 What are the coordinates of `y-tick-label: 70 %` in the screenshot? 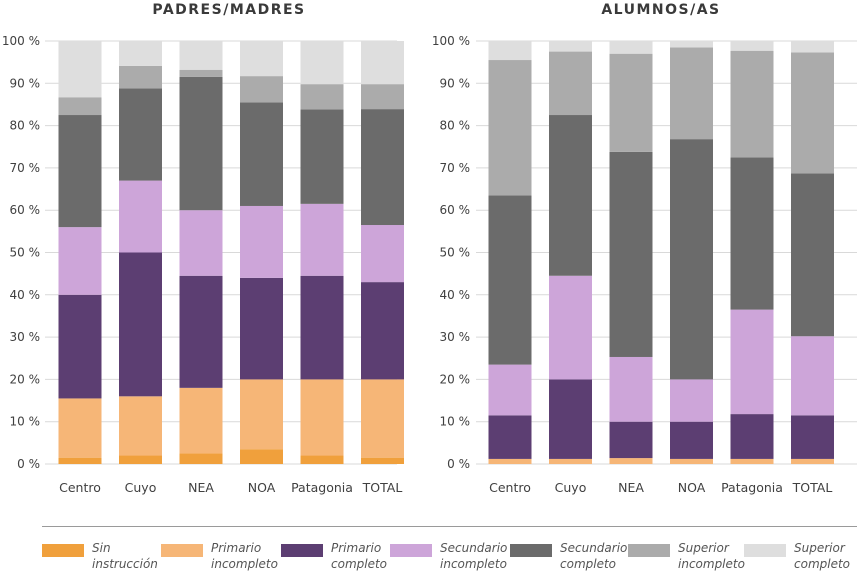 It's located at (455, 168).